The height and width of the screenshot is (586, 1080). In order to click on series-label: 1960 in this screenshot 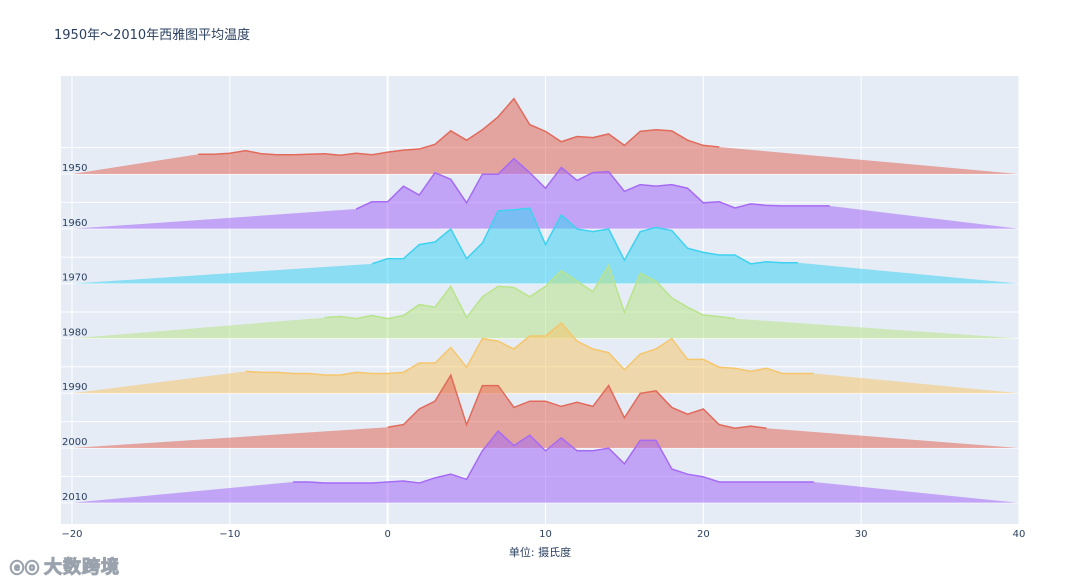, I will do `click(74, 223)`.